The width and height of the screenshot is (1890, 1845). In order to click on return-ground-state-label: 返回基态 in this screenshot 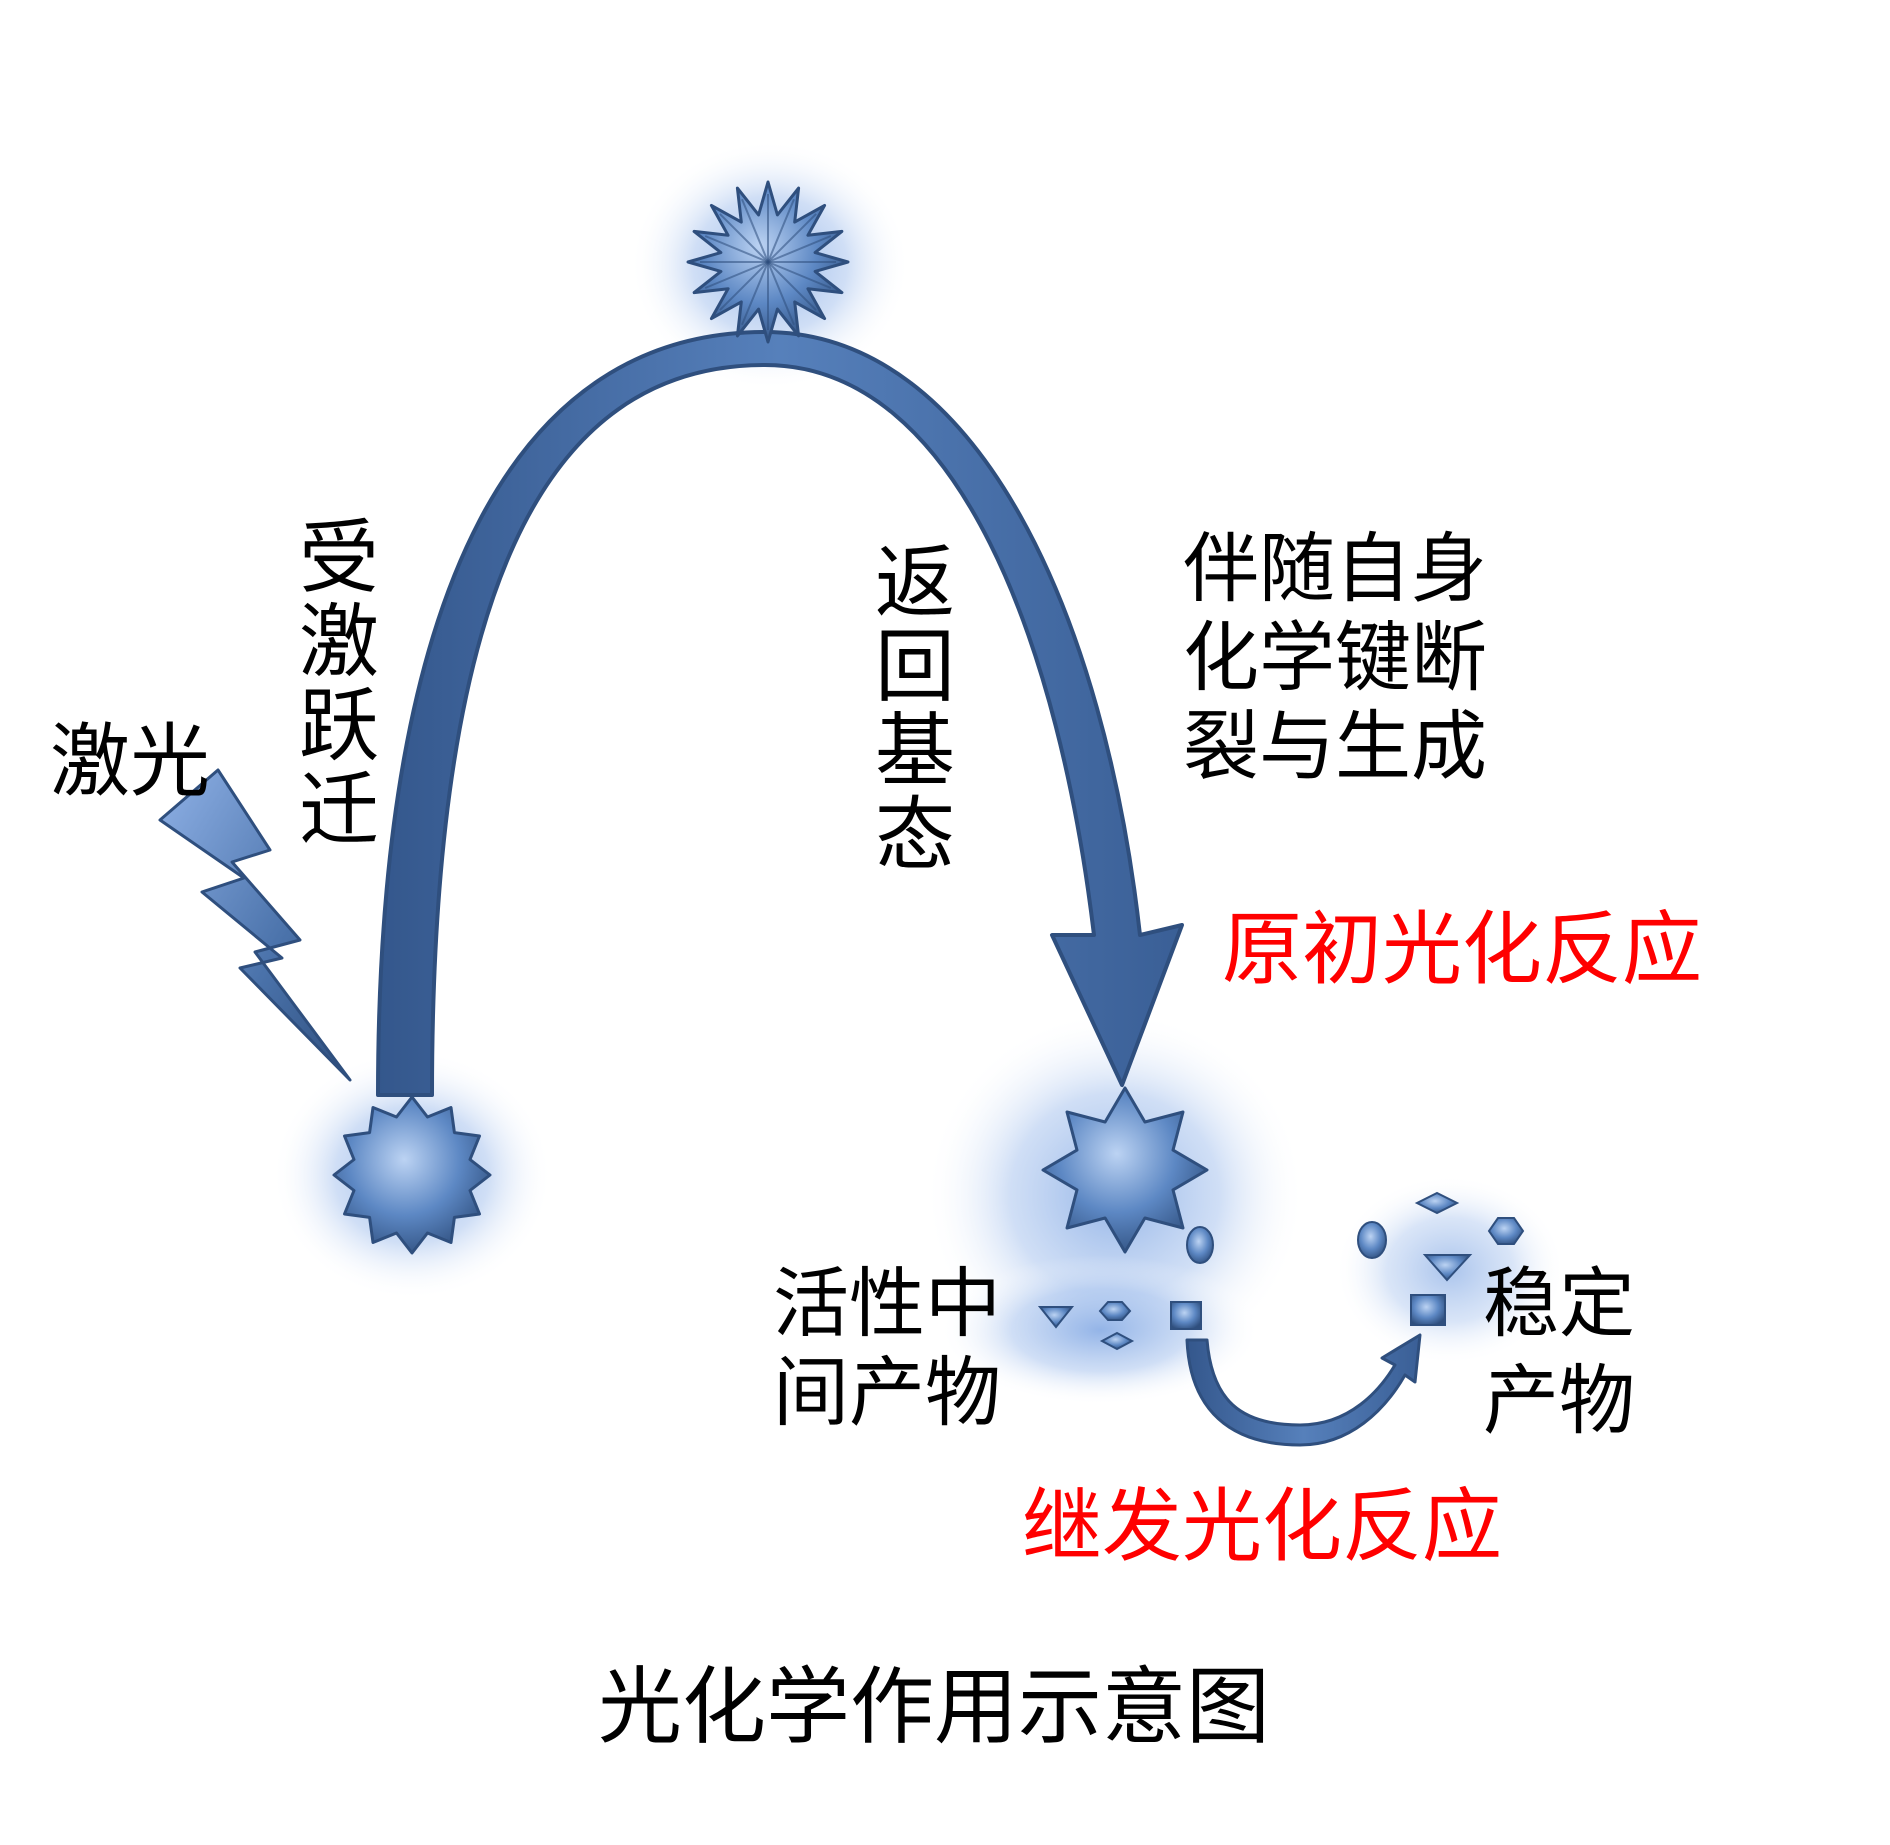, I will do `click(908, 708)`.